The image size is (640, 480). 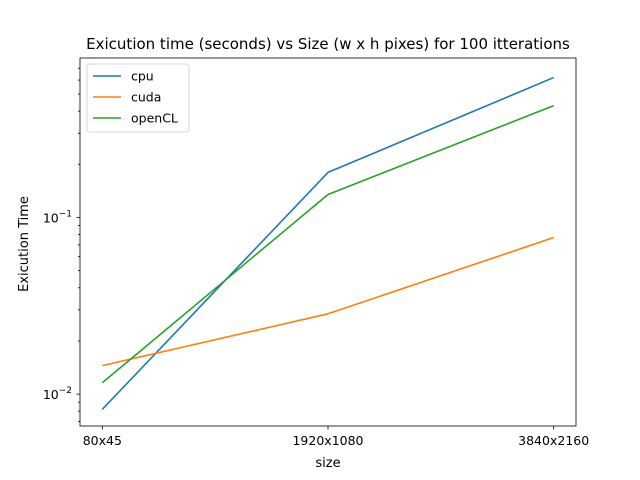 What do you see at coordinates (327, 463) in the screenshot?
I see `x-axis-label: size` at bounding box center [327, 463].